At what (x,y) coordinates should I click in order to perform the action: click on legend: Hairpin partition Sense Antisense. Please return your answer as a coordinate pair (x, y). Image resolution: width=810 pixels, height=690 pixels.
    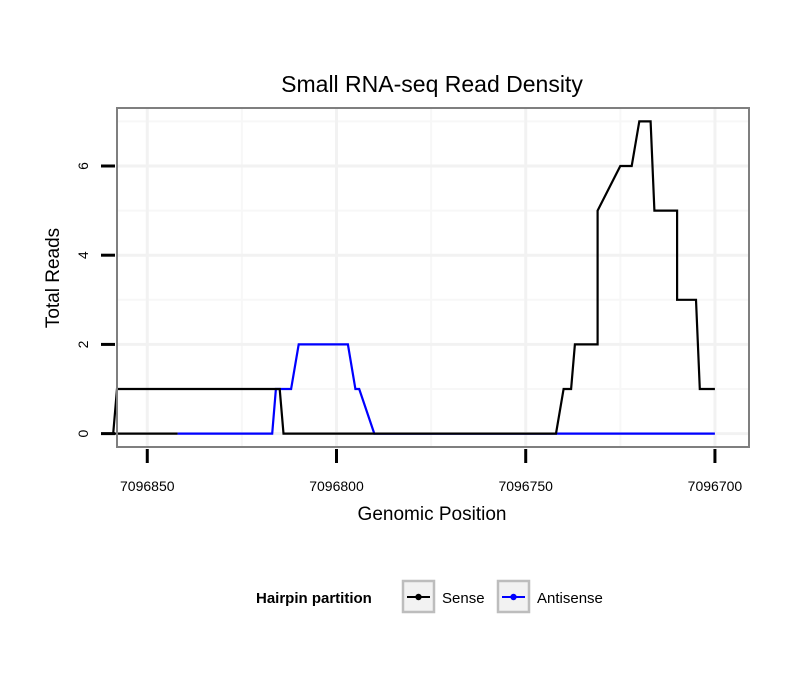
    Looking at the image, I should click on (429, 596).